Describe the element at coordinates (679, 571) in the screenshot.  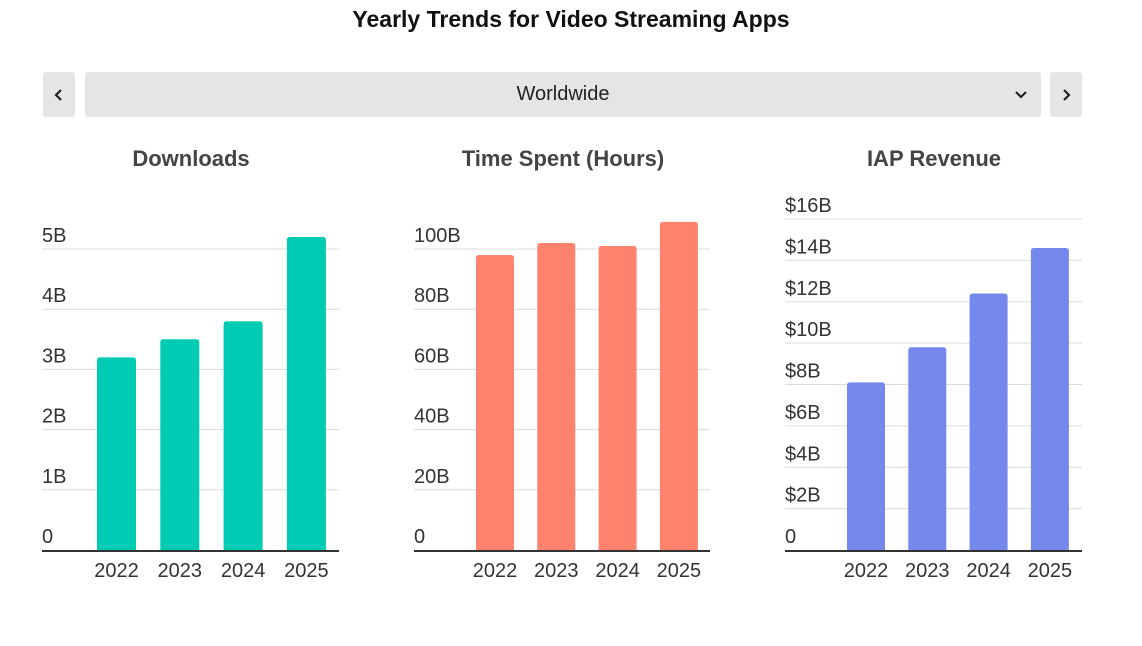
I see `time-spent-x-tick-label: 2025` at that location.